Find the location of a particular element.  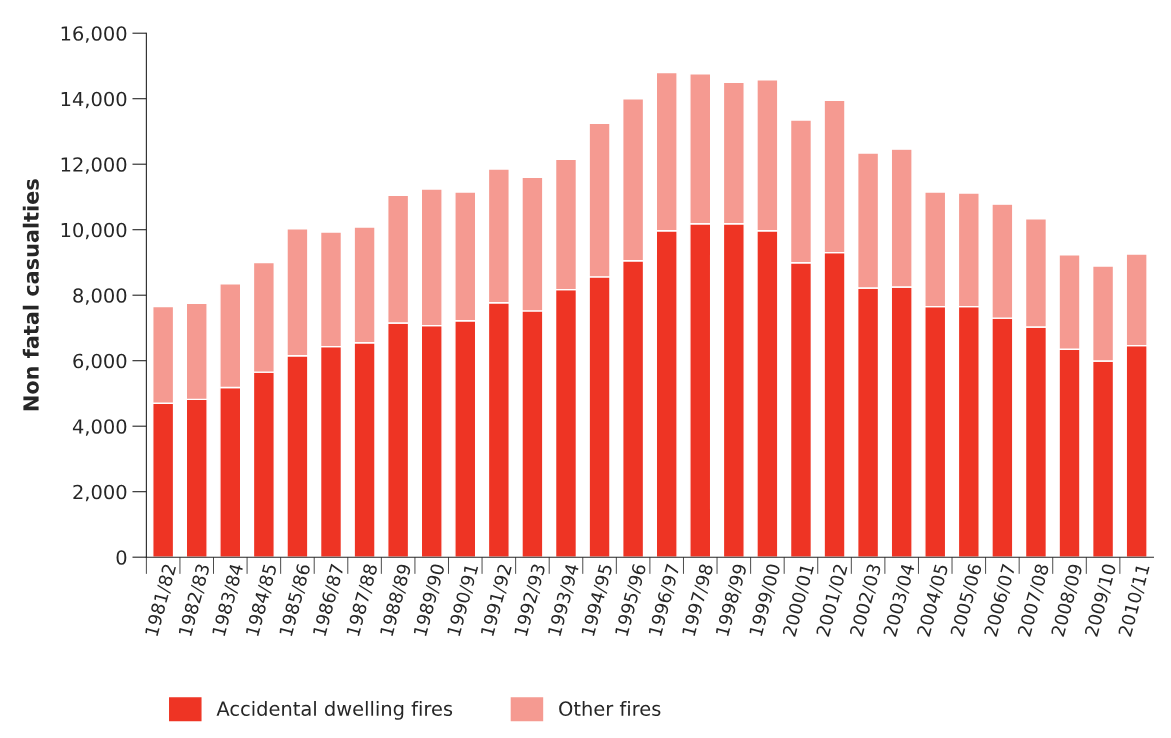

y-tick-label: 14,000 is located at coordinates (94, 100).